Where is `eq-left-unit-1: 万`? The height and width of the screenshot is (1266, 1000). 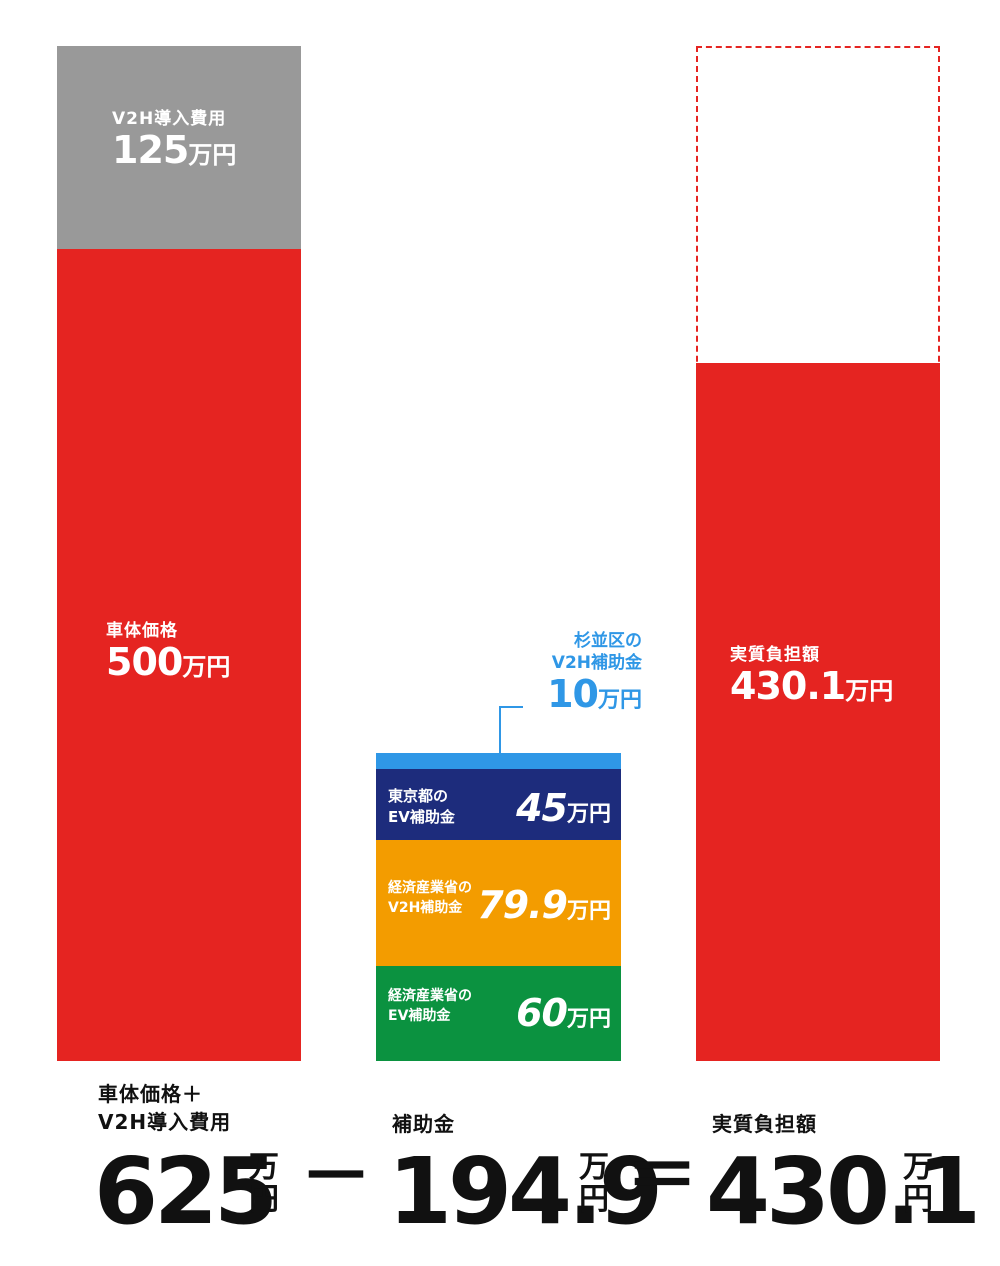 eq-left-unit-1: 万 is located at coordinates (264, 1167).